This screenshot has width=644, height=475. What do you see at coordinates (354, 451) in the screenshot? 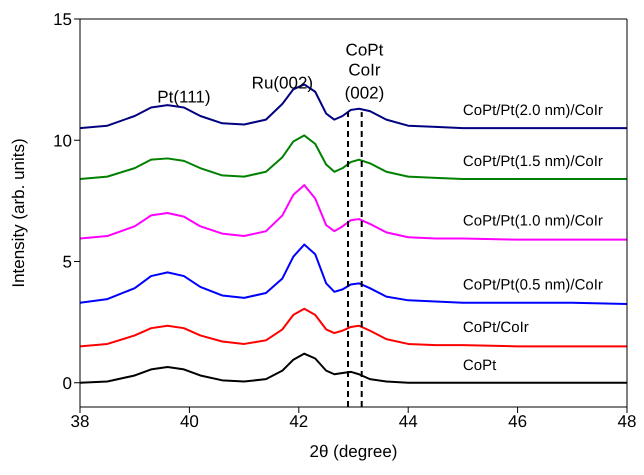
I see `x-axis-title: 2θ (degree)` at bounding box center [354, 451].